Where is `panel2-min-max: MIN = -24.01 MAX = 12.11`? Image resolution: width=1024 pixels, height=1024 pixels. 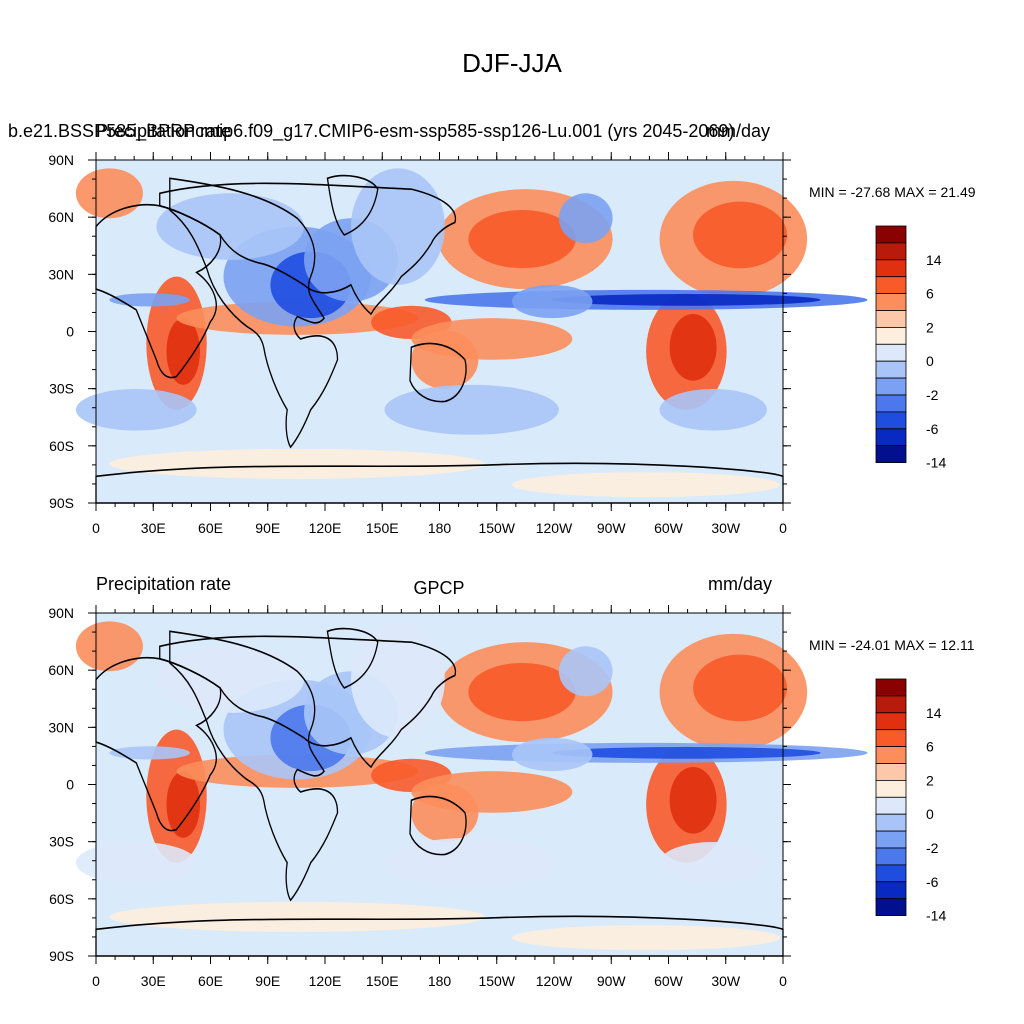 panel2-min-max: MIN = -24.01 MAX = 12.11 is located at coordinates (892, 645).